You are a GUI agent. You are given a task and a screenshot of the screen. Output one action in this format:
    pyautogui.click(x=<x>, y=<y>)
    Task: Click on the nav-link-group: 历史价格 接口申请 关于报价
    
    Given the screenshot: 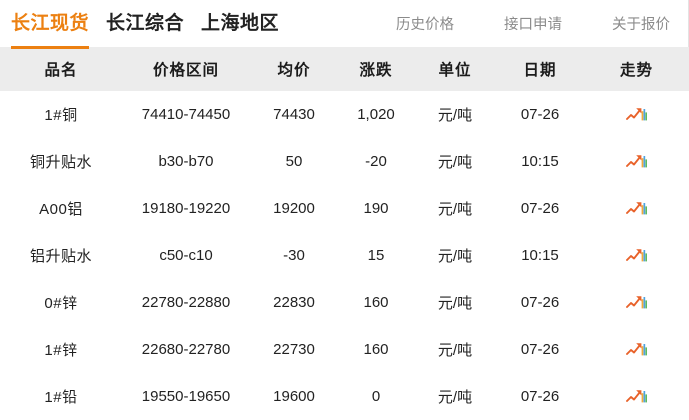 What is the action you would take?
    pyautogui.click(x=533, y=23)
    